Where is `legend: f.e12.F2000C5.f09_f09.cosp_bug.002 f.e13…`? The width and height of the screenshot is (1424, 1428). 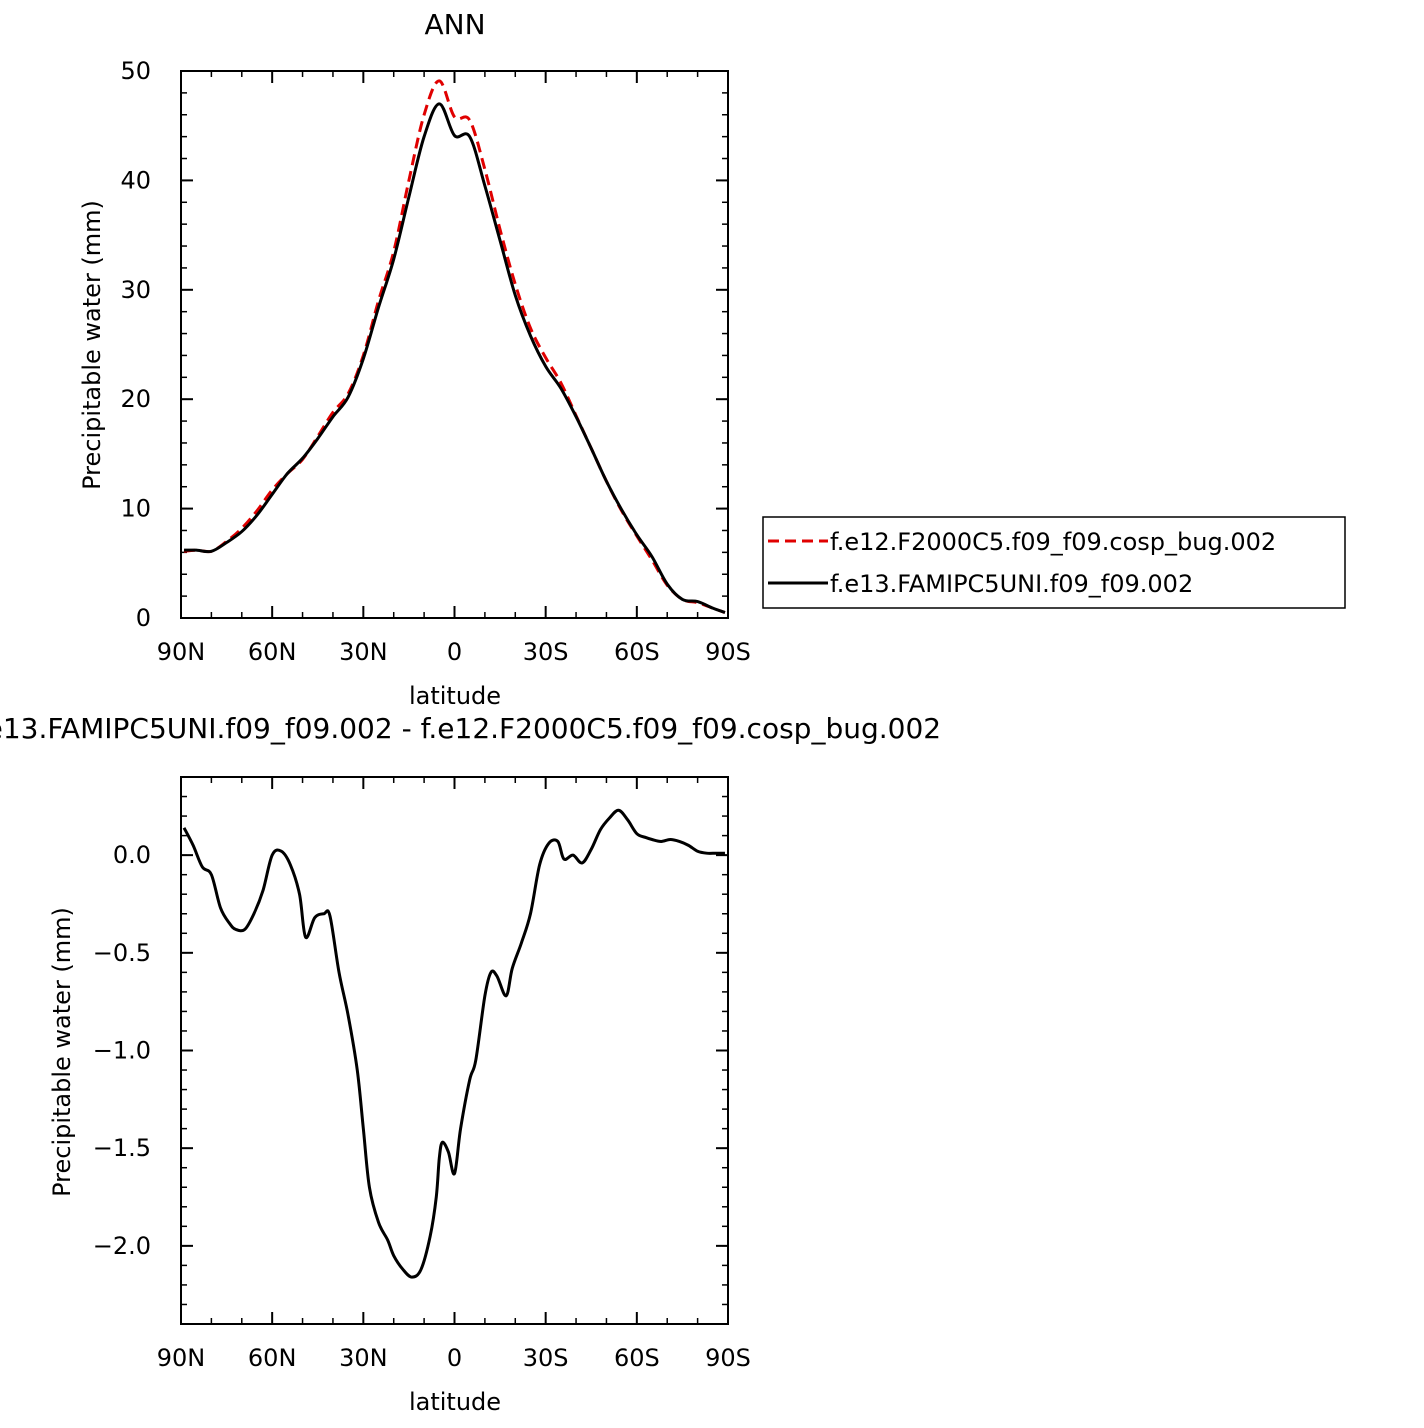 legend: f.e12.F2000C5.f09_f09.cosp_bug.002 f.e13… is located at coordinates (1054, 562).